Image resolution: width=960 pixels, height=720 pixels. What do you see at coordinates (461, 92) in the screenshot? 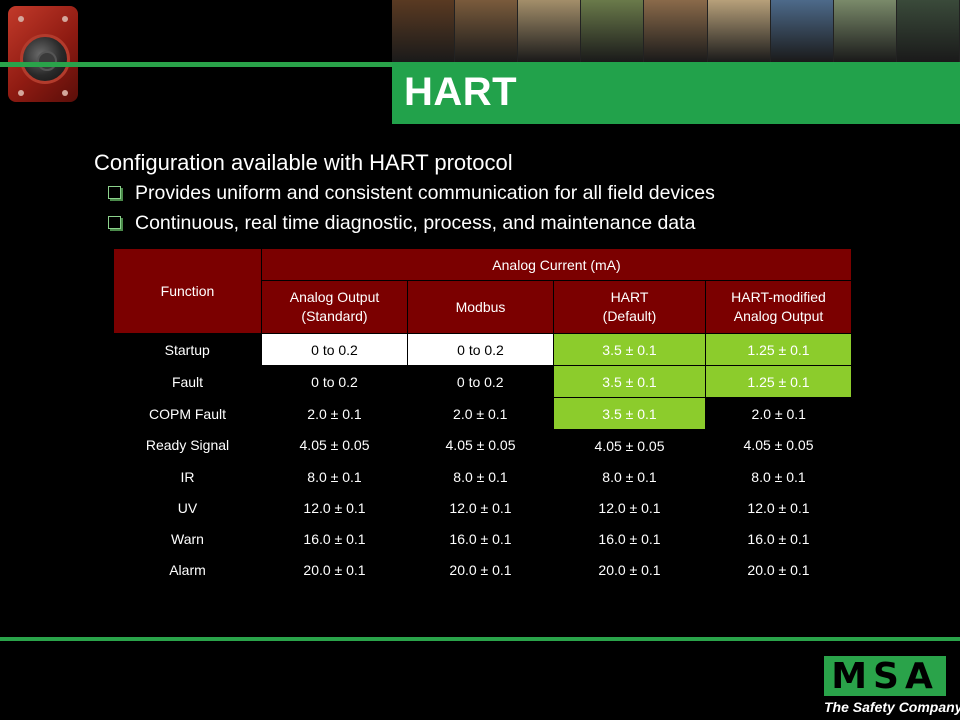
I see `slide-title: HART` at bounding box center [461, 92].